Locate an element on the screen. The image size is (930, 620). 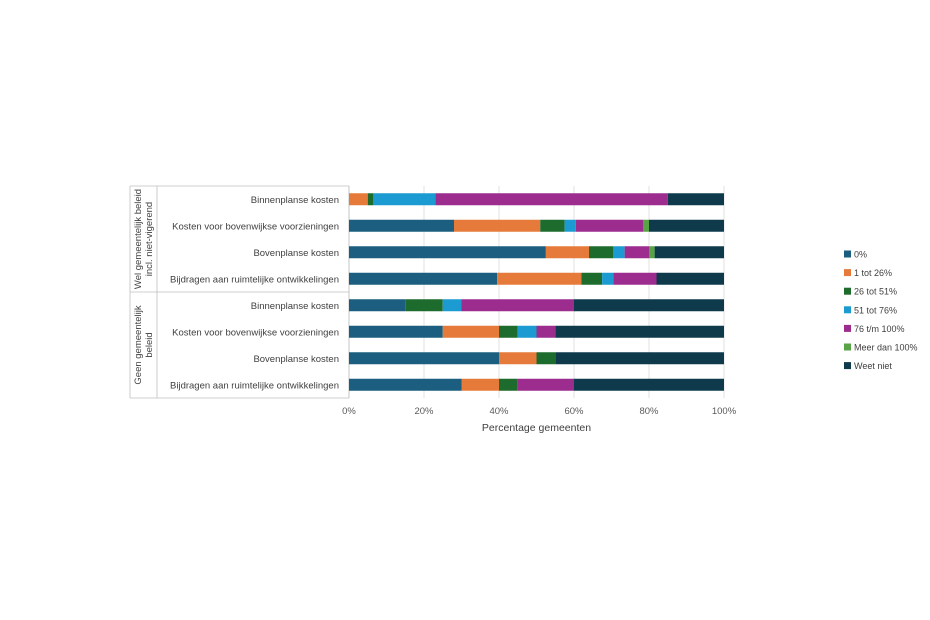
x-tick-label: 100% is located at coordinates (724, 411).